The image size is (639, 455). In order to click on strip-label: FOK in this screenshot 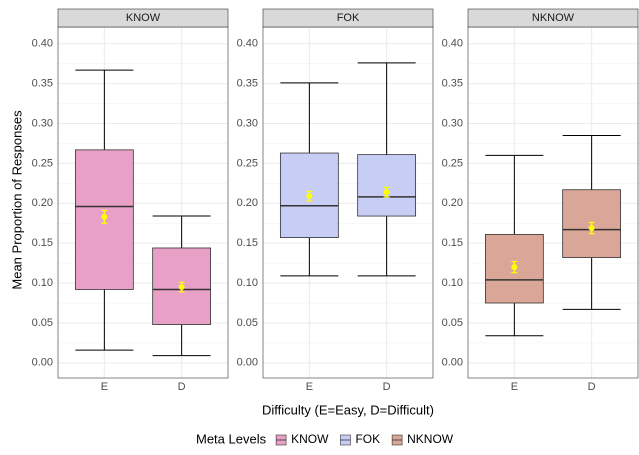, I will do `click(348, 18)`.